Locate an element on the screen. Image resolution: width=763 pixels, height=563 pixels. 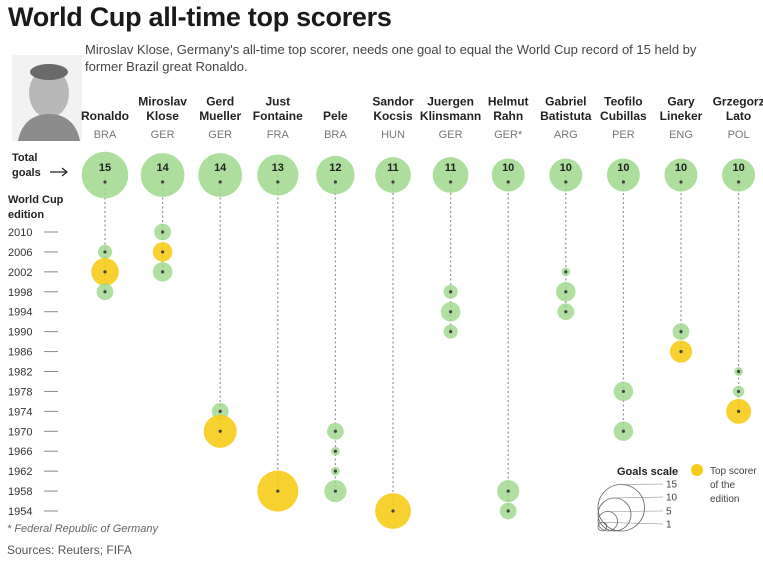
chart-title: World Cup all-time top scorers is located at coordinates (200, 17).